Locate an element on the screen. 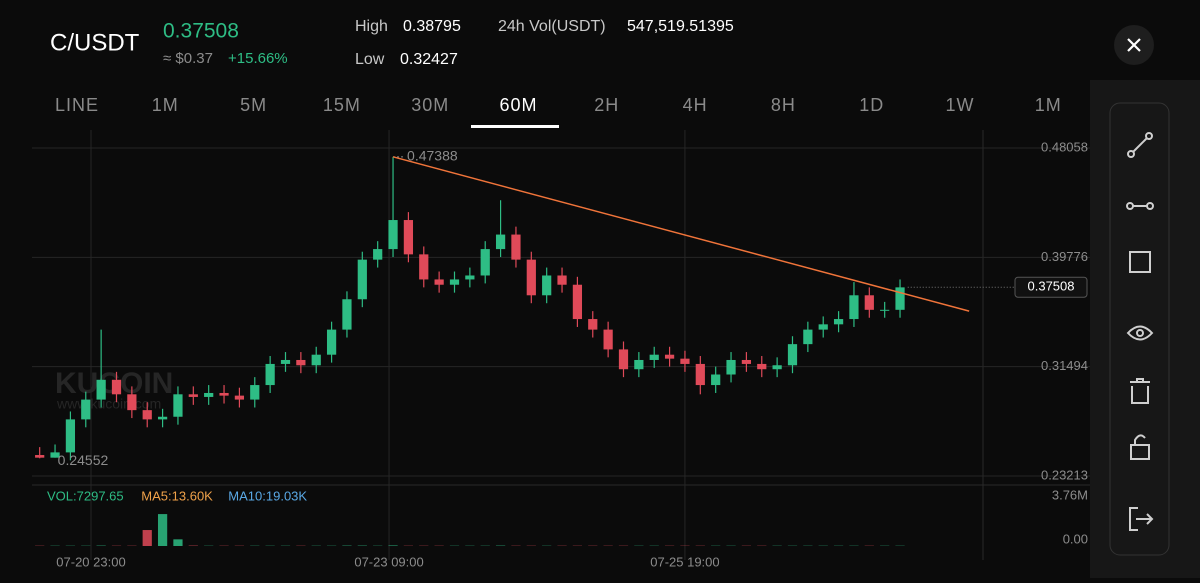 This screenshot has height=583, width=1200. high: 0.38795 is located at coordinates (432, 26).